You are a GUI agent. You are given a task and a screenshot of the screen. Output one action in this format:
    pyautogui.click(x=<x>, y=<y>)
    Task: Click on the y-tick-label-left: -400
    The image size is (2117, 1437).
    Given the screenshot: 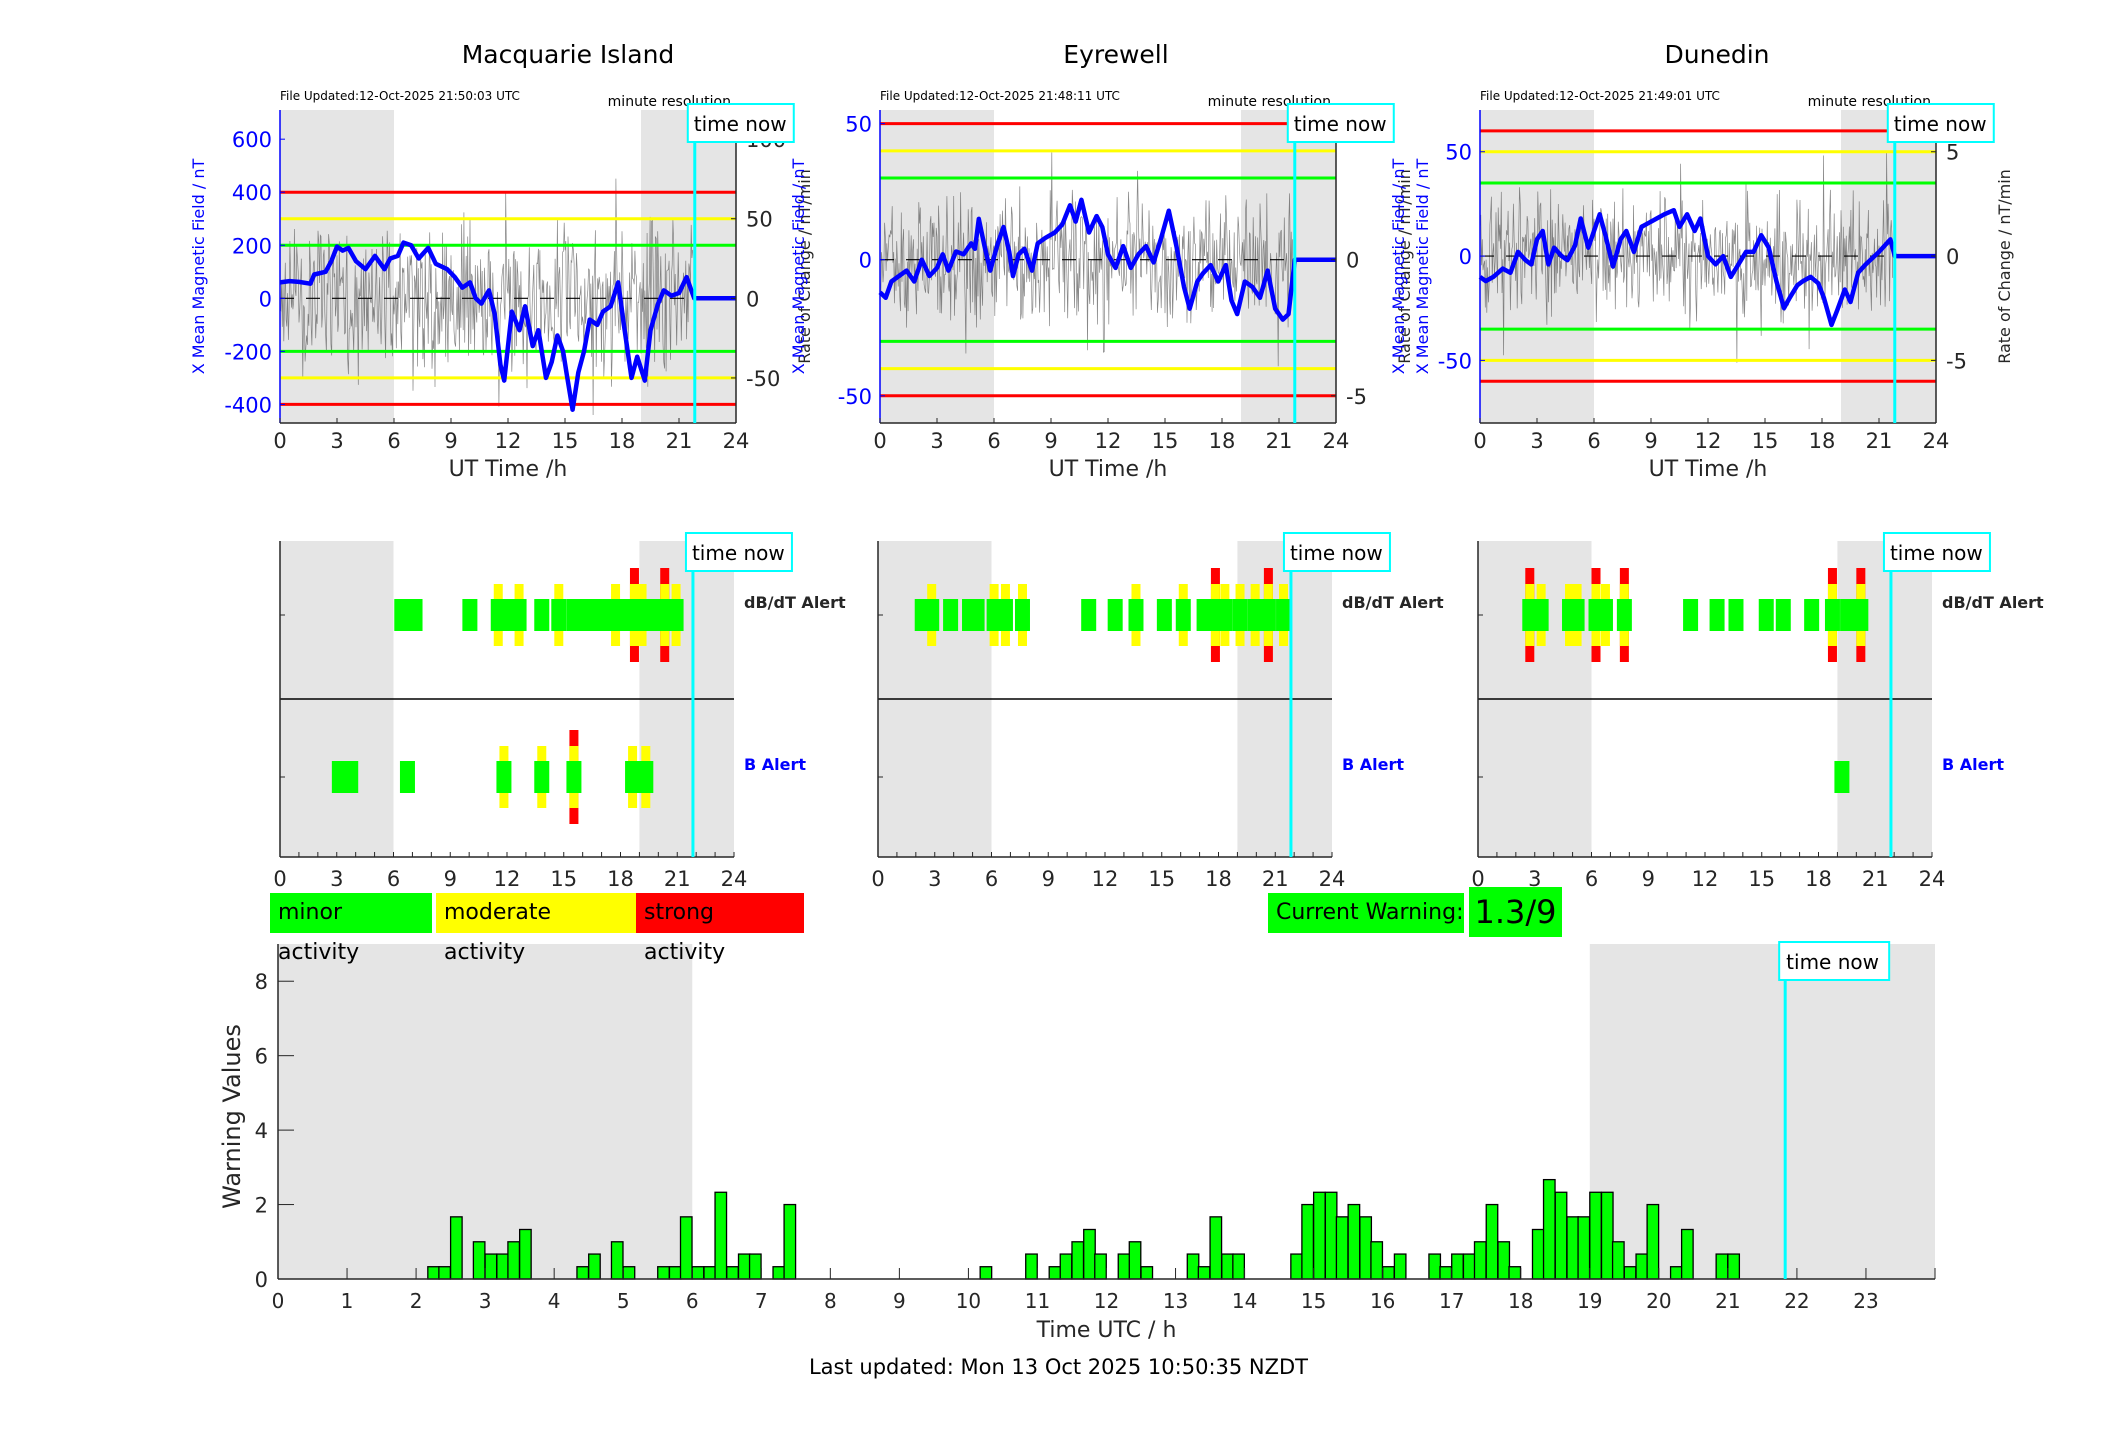 What is the action you would take?
    pyautogui.click(x=248, y=405)
    